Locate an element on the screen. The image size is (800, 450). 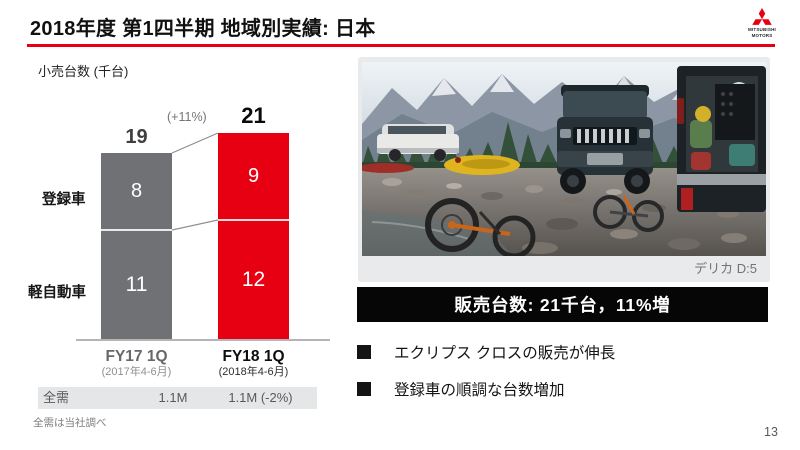
x-label-fy17: FY17 1Q (2017年4-6月) is located at coordinates (136, 363).